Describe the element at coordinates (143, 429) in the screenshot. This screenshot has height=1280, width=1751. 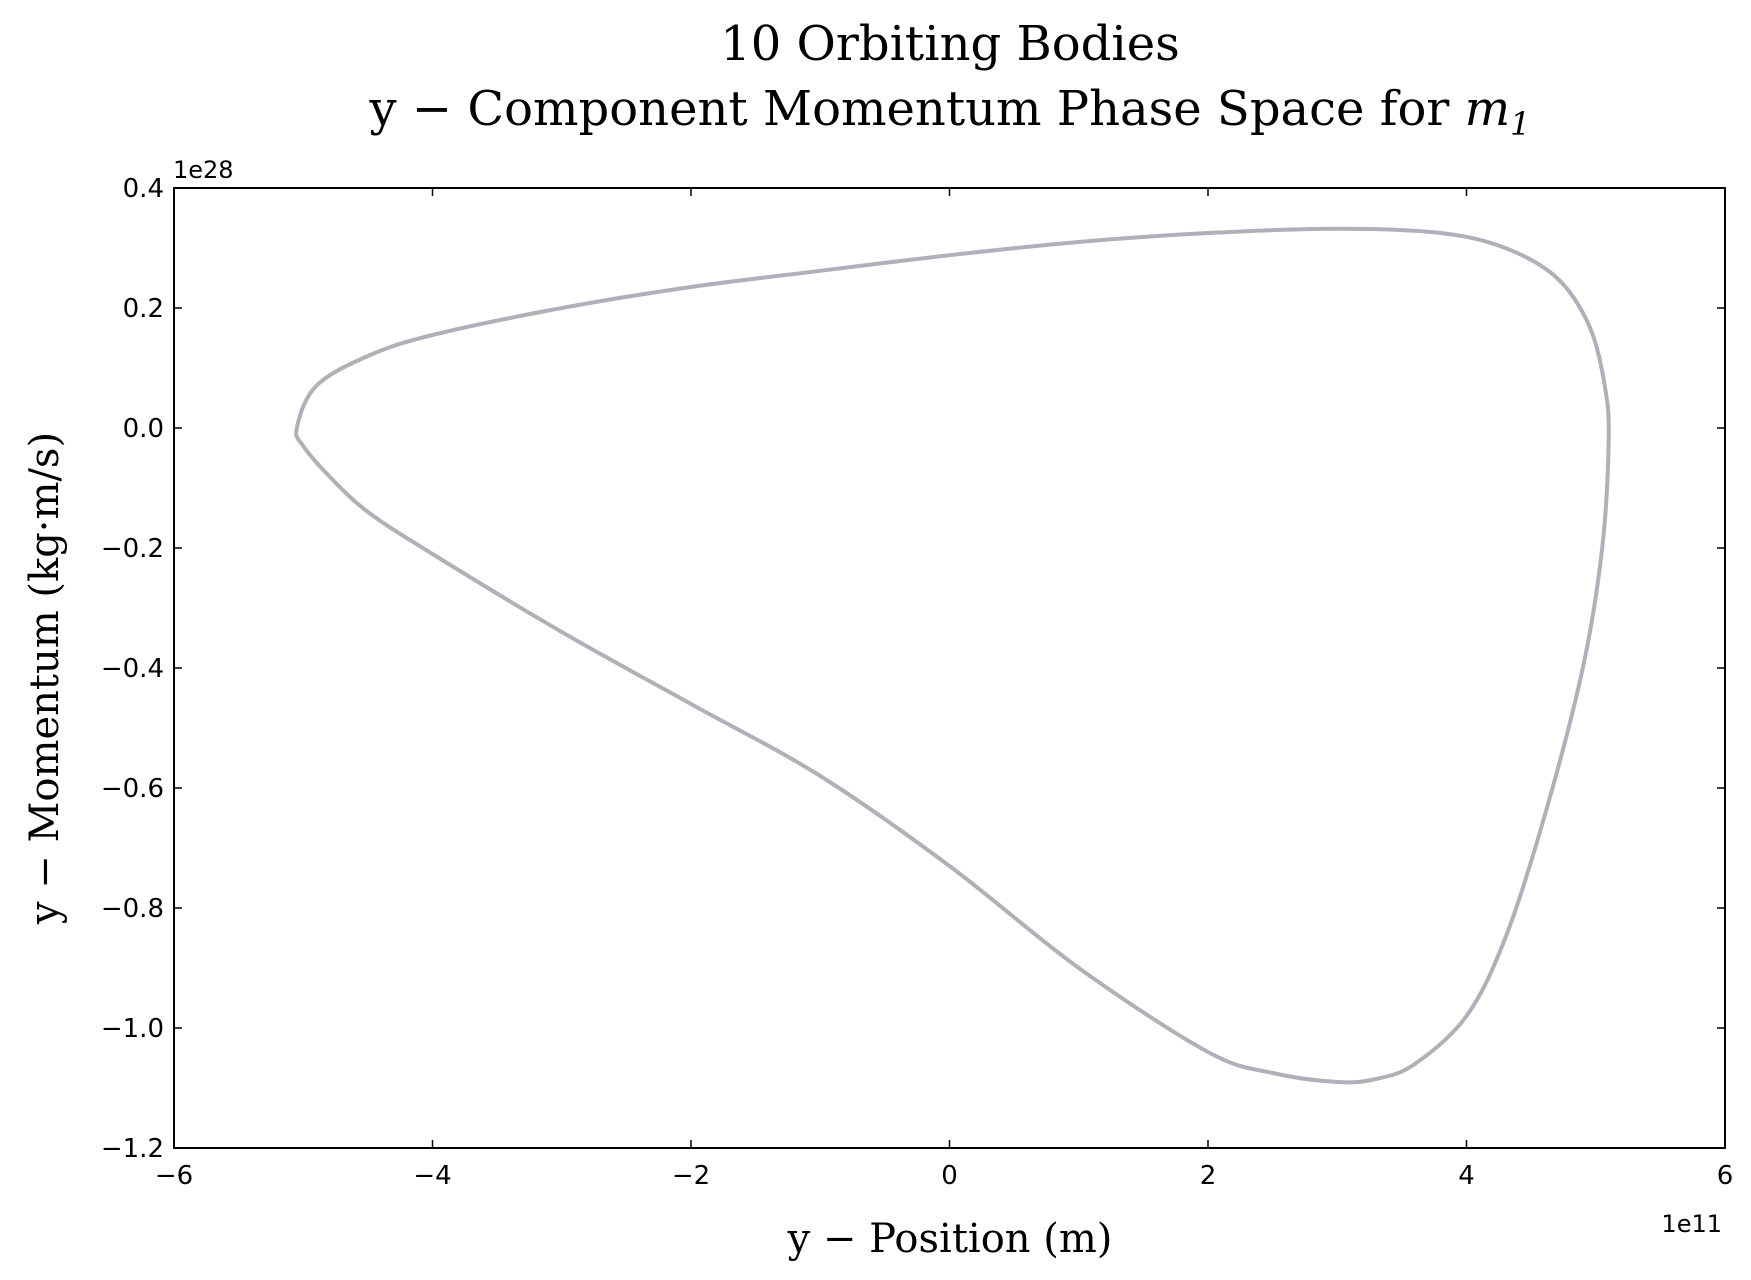
I see `y-tick-label: 0.0` at that location.